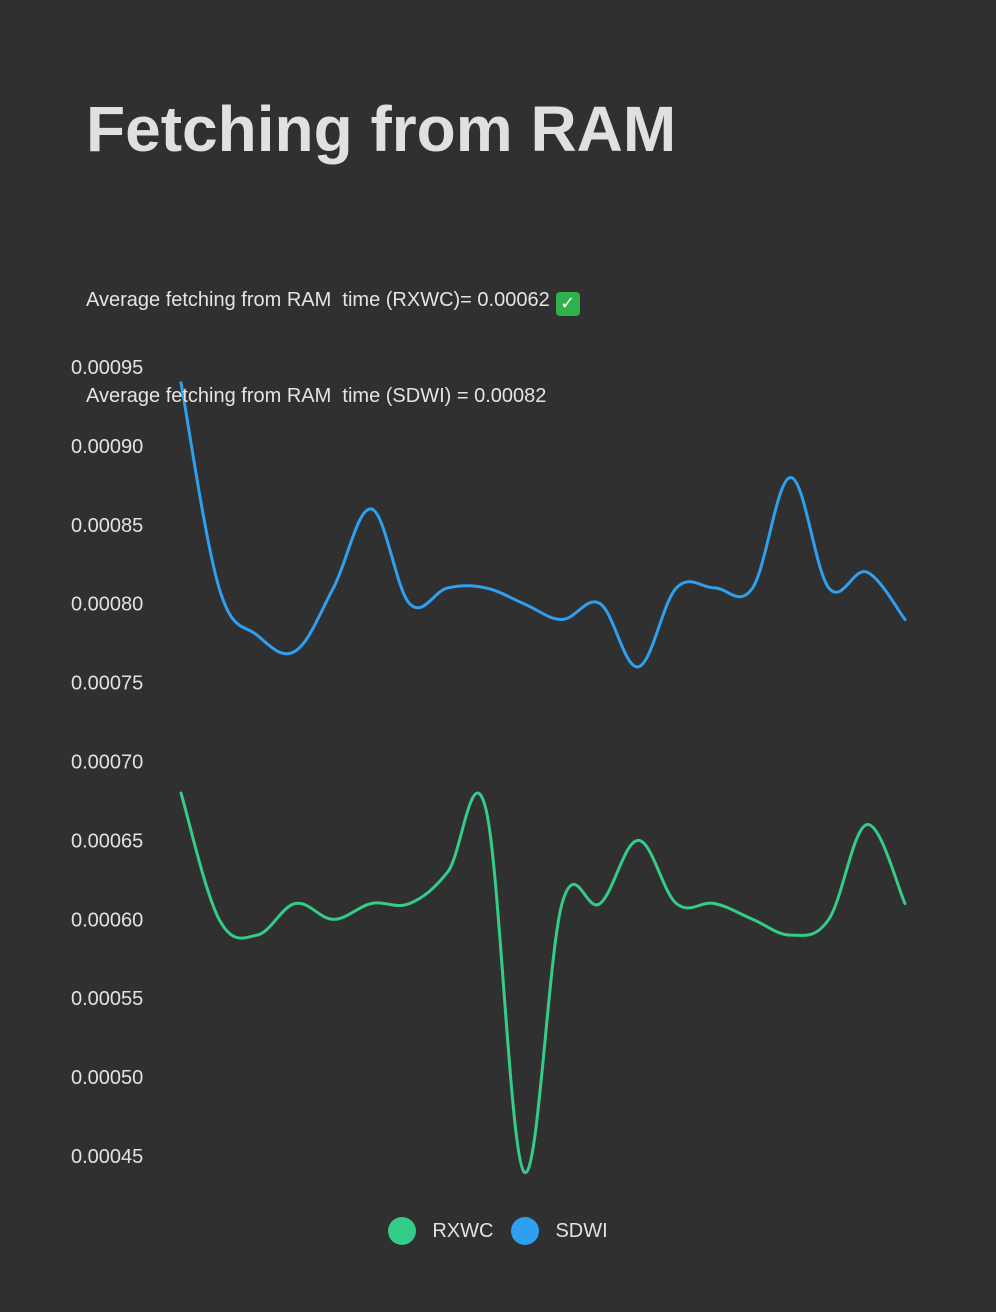 The height and width of the screenshot is (1312, 996). Describe the element at coordinates (107, 526) in the screenshot. I see `y-tick-label: 0.00085` at that location.